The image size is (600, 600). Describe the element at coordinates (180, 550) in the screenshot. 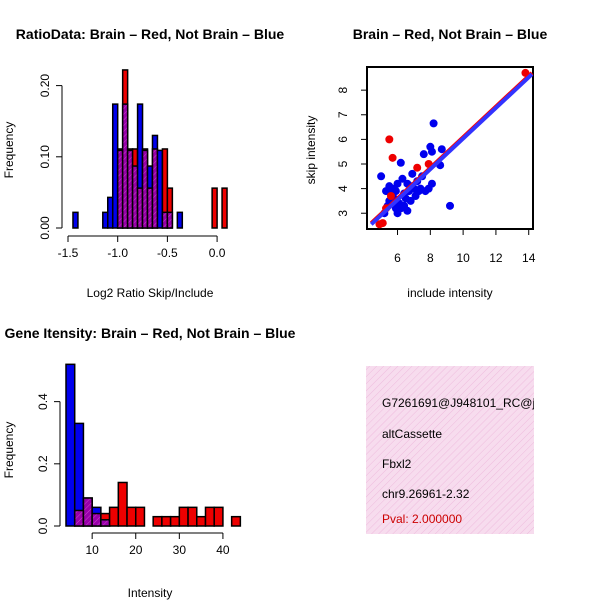

I see `intensity-x-tick-label: 30` at that location.